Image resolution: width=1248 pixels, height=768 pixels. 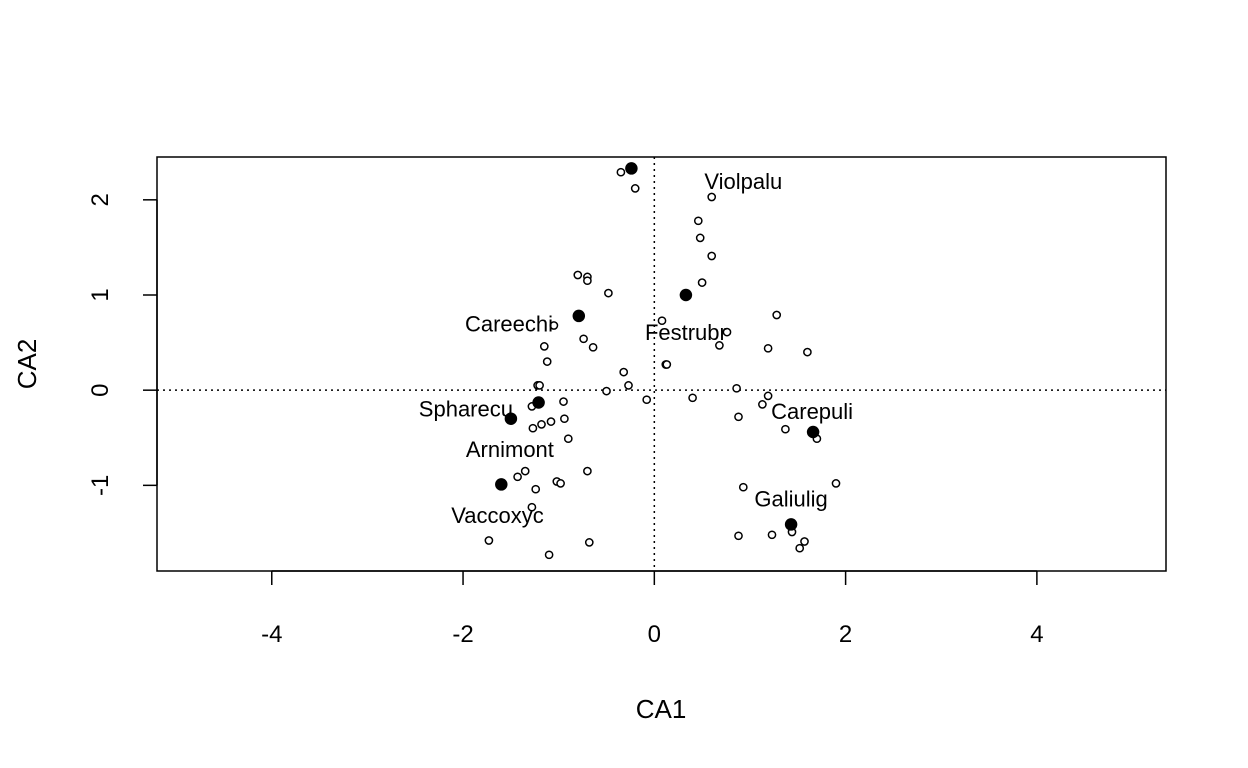 I want to click on data-points, so click(x=662, y=361).